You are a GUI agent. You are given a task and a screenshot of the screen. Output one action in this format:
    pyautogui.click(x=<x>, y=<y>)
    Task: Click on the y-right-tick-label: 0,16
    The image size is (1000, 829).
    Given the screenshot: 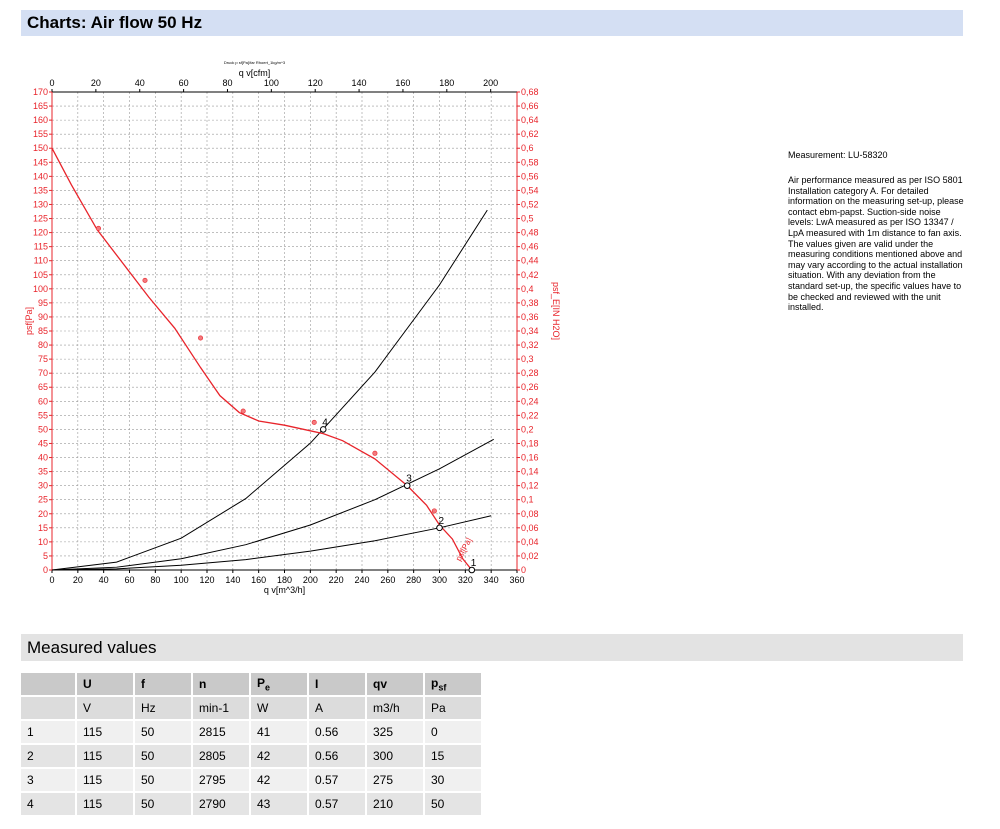 What is the action you would take?
    pyautogui.click(x=530, y=458)
    